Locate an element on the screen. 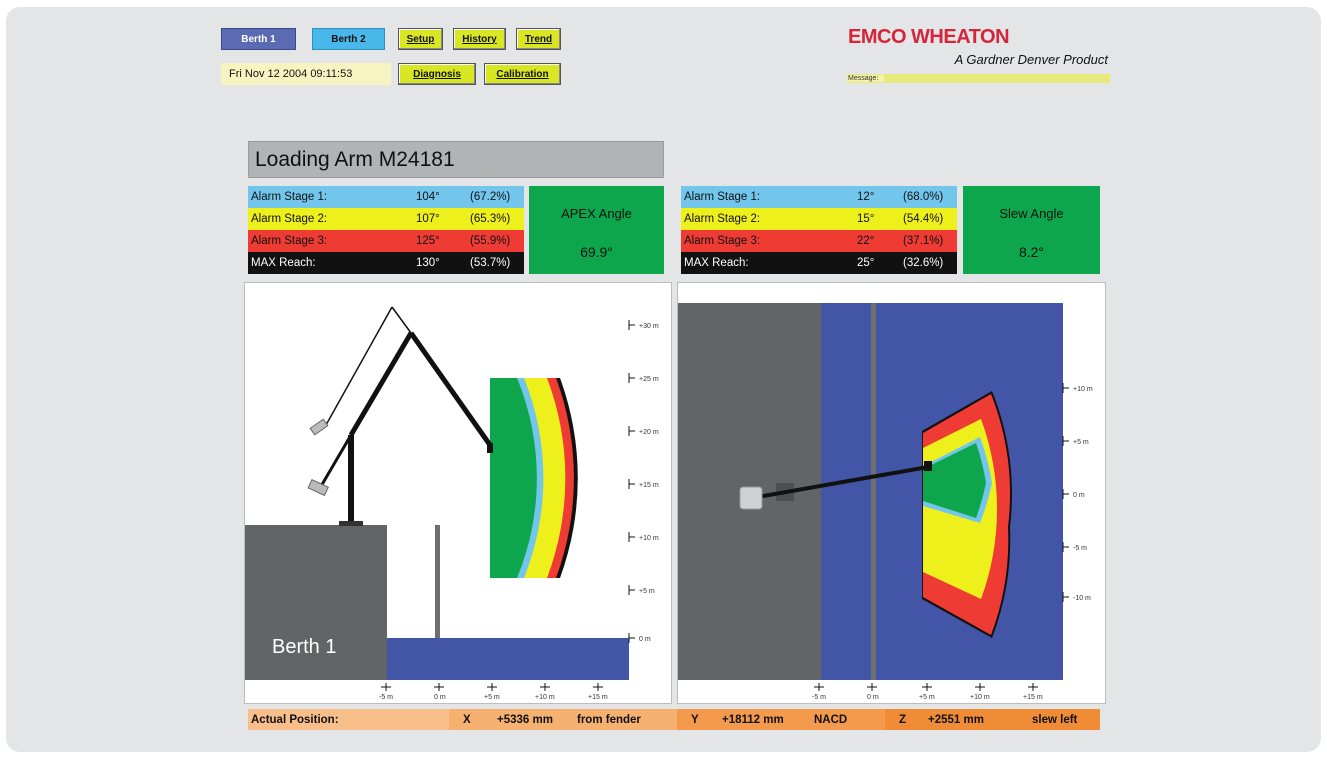 The width and height of the screenshot is (1327, 758). slew-row-pct: (32.6%) is located at coordinates (923, 263).